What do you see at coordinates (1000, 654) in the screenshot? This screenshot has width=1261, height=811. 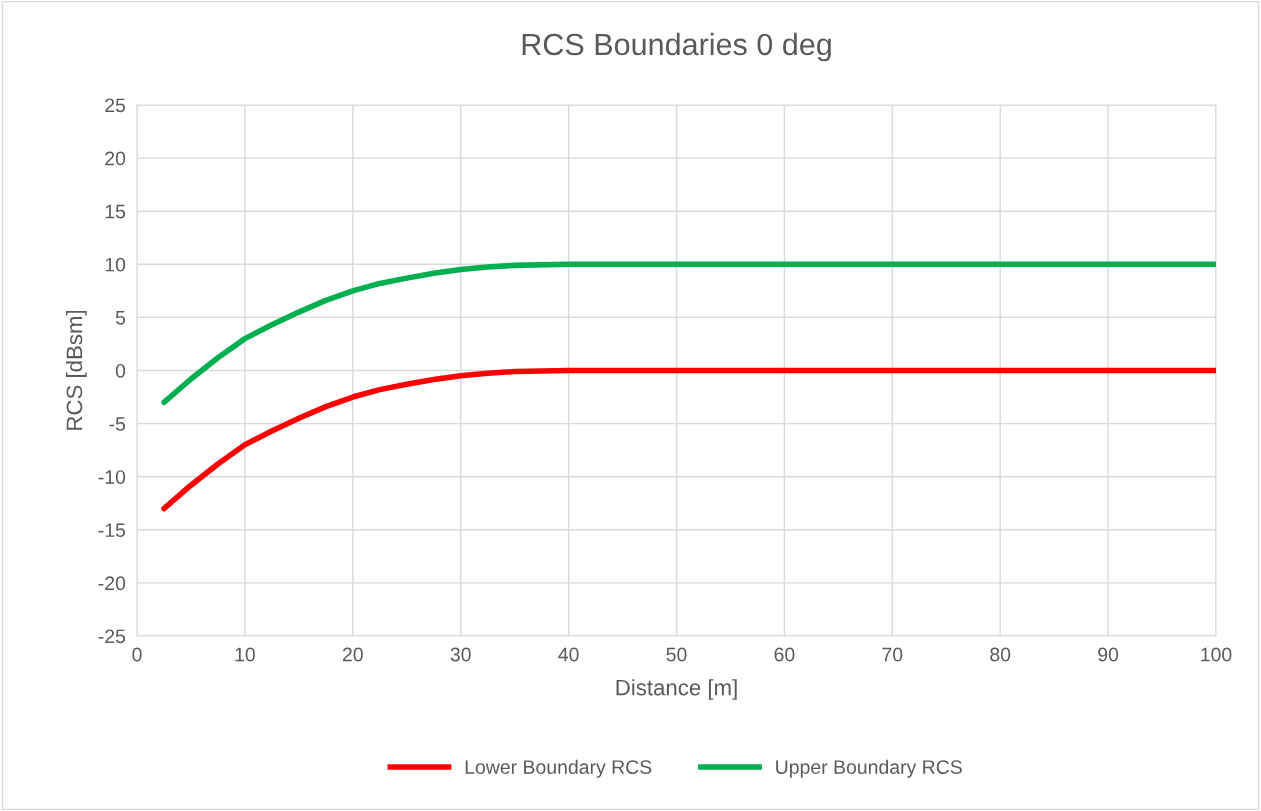 I see `x-tick-label: 80` at bounding box center [1000, 654].